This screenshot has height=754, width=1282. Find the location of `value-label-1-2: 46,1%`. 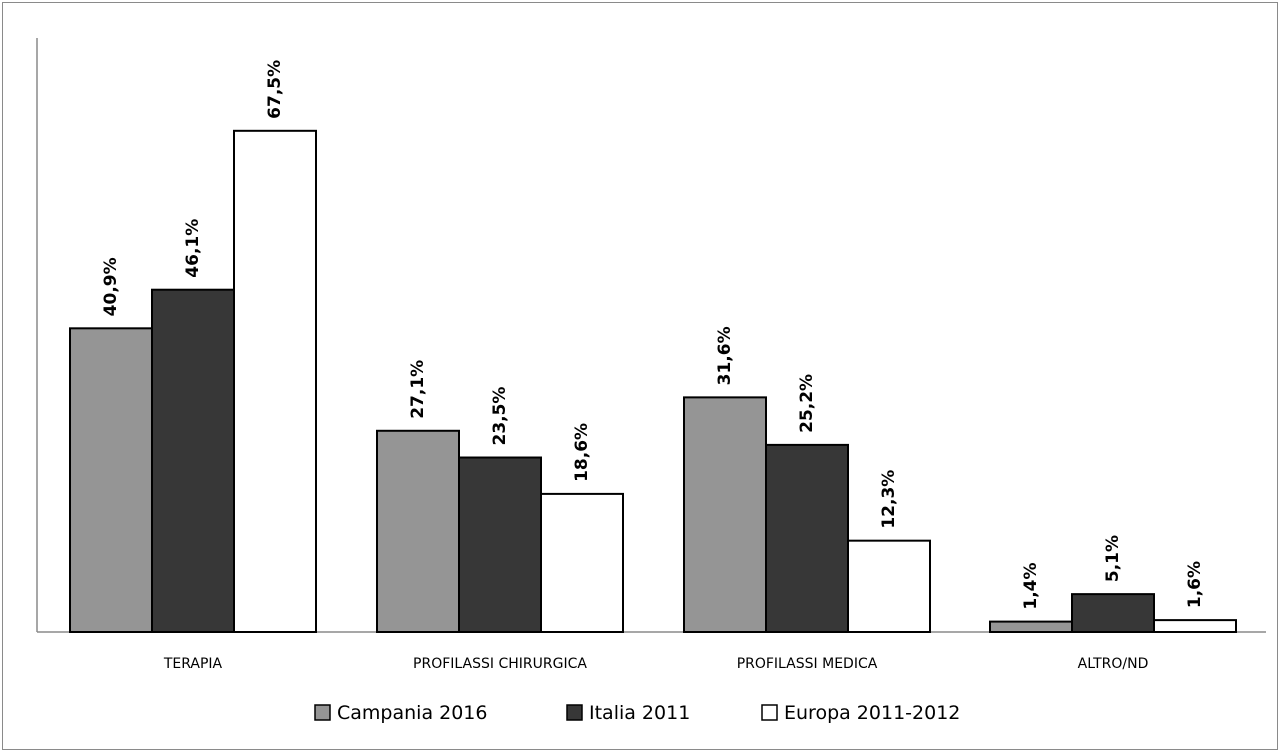

value-label-1-2: 46,1% is located at coordinates (193, 248).